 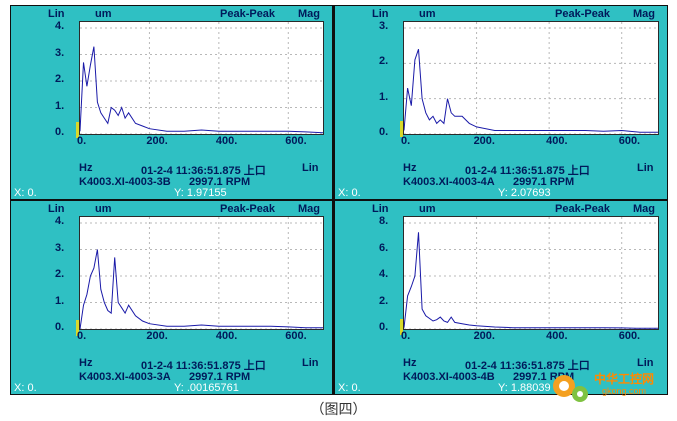 I want to click on y-cursor-readout: Y: 1.88039, so click(x=524, y=388).